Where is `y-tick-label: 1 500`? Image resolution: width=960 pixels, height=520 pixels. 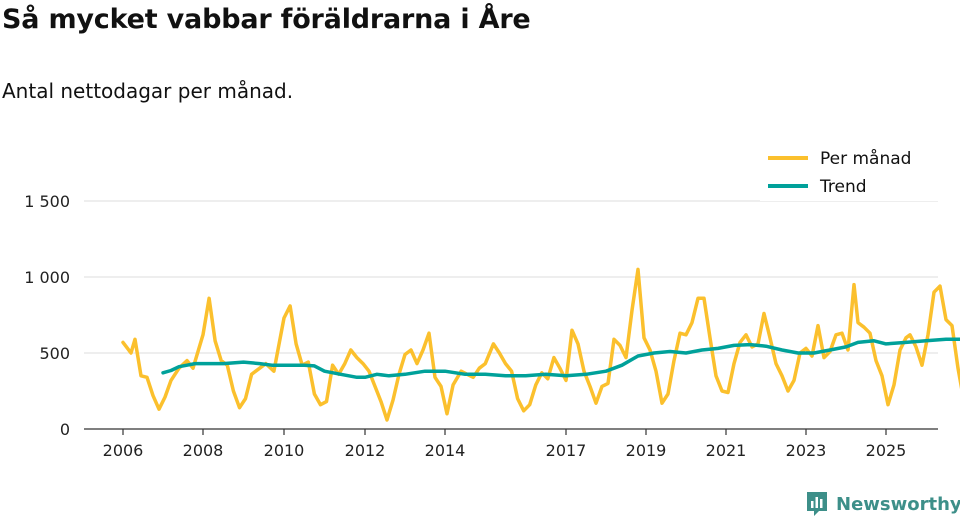
y-tick-label: 1 500 is located at coordinates (47, 201).